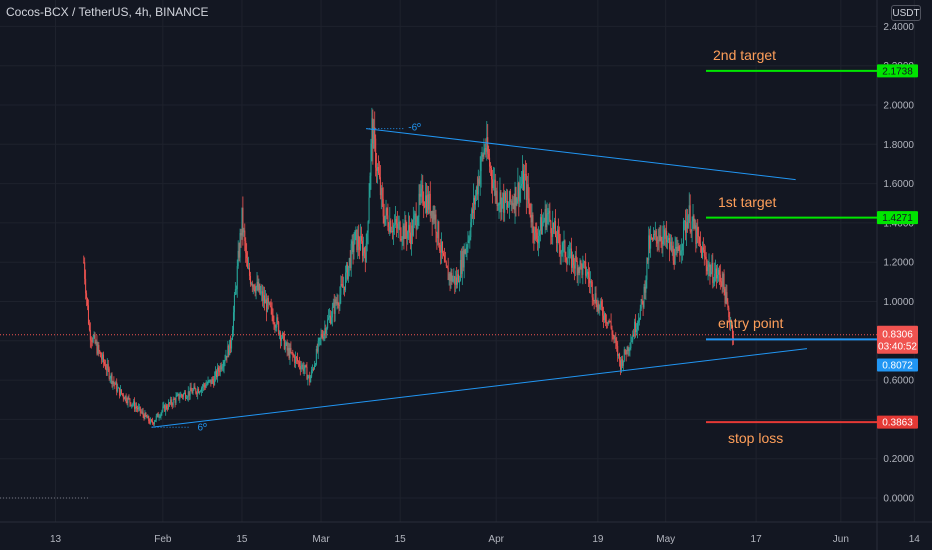 Image resolution: width=932 pixels, height=550 pixels. What do you see at coordinates (897, 339) in the screenshot?
I see `current-price-tag` at bounding box center [897, 339].